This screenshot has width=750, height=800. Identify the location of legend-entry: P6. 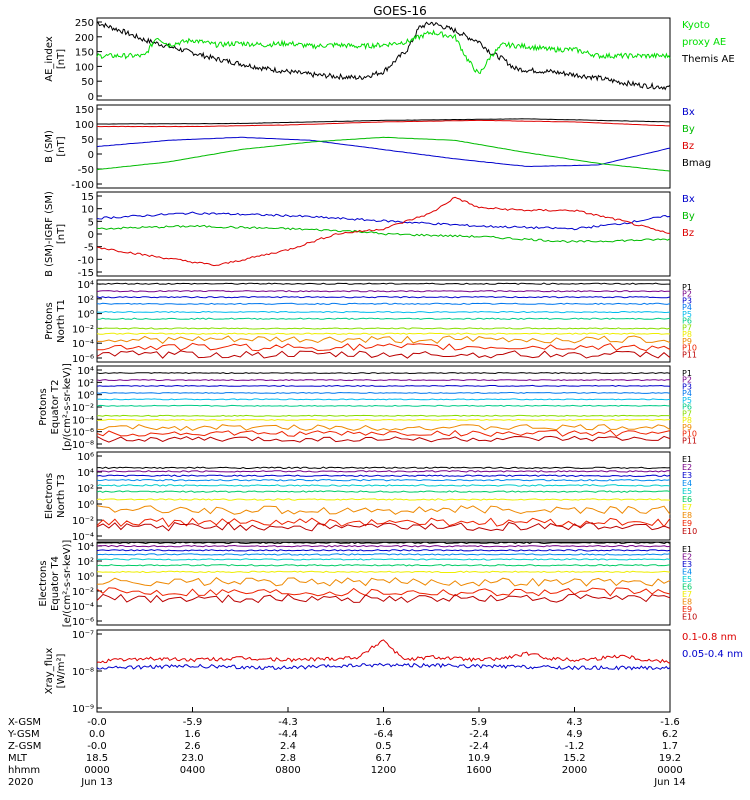
(687, 407).